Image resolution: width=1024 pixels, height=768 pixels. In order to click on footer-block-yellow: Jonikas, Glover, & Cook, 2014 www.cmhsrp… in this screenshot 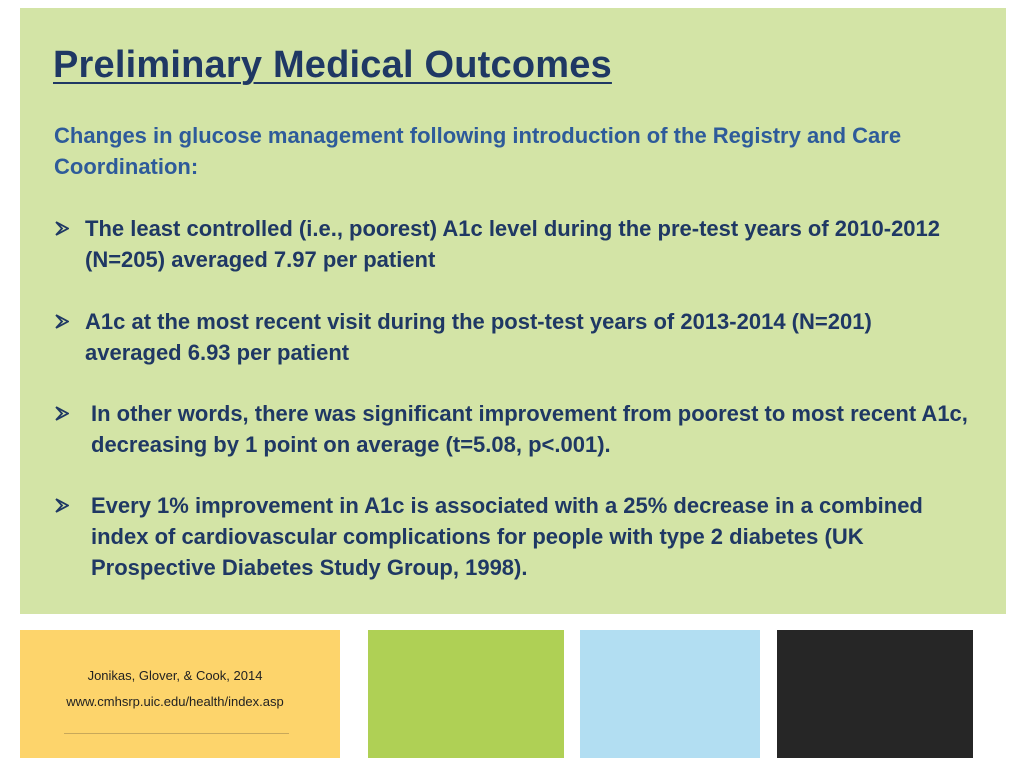, I will do `click(180, 694)`.